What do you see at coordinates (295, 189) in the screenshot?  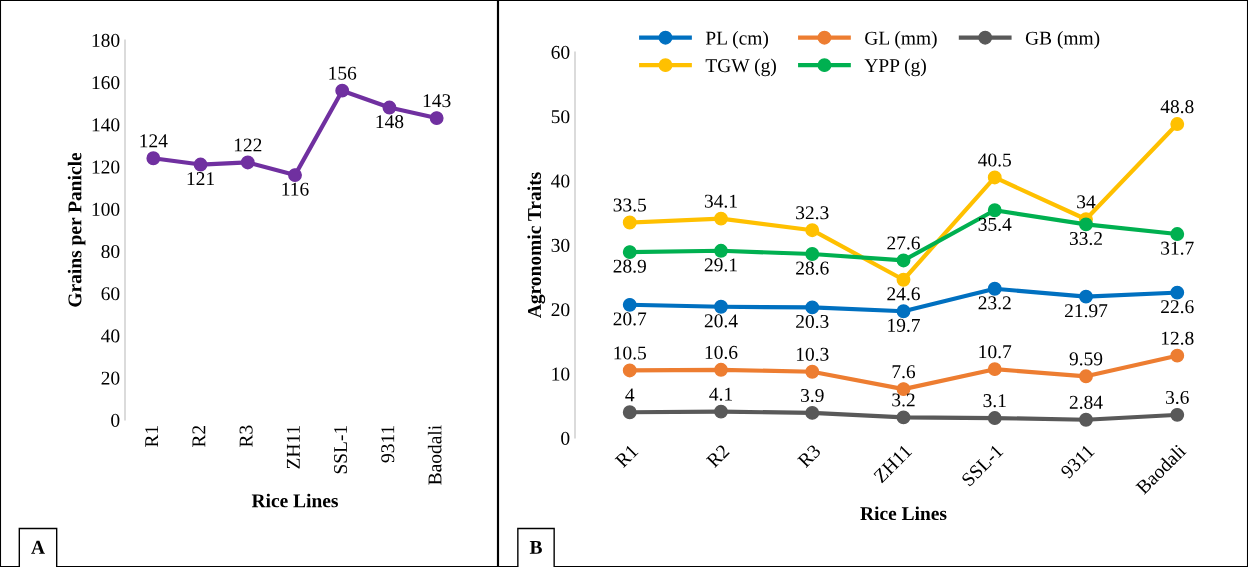 I see `data-label: 116` at bounding box center [295, 189].